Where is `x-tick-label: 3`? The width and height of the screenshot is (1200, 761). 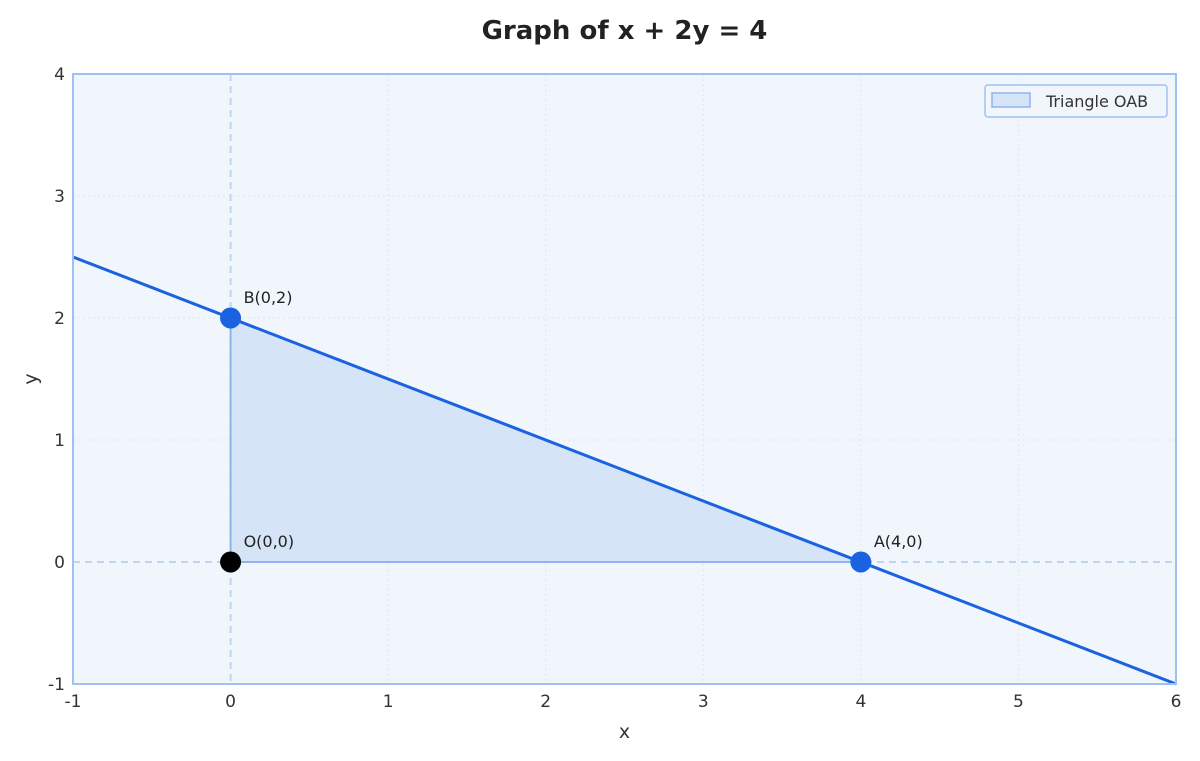
x-tick-label: 3 is located at coordinates (703, 702).